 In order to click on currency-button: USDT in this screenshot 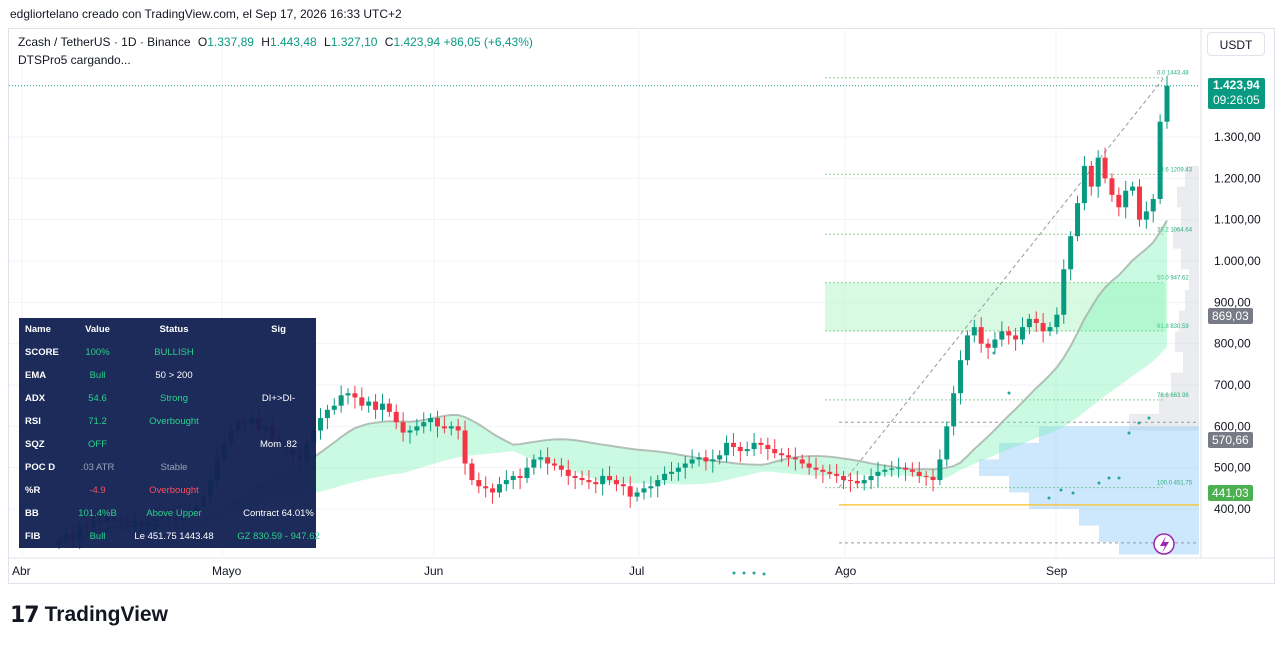, I will do `click(1236, 44)`.